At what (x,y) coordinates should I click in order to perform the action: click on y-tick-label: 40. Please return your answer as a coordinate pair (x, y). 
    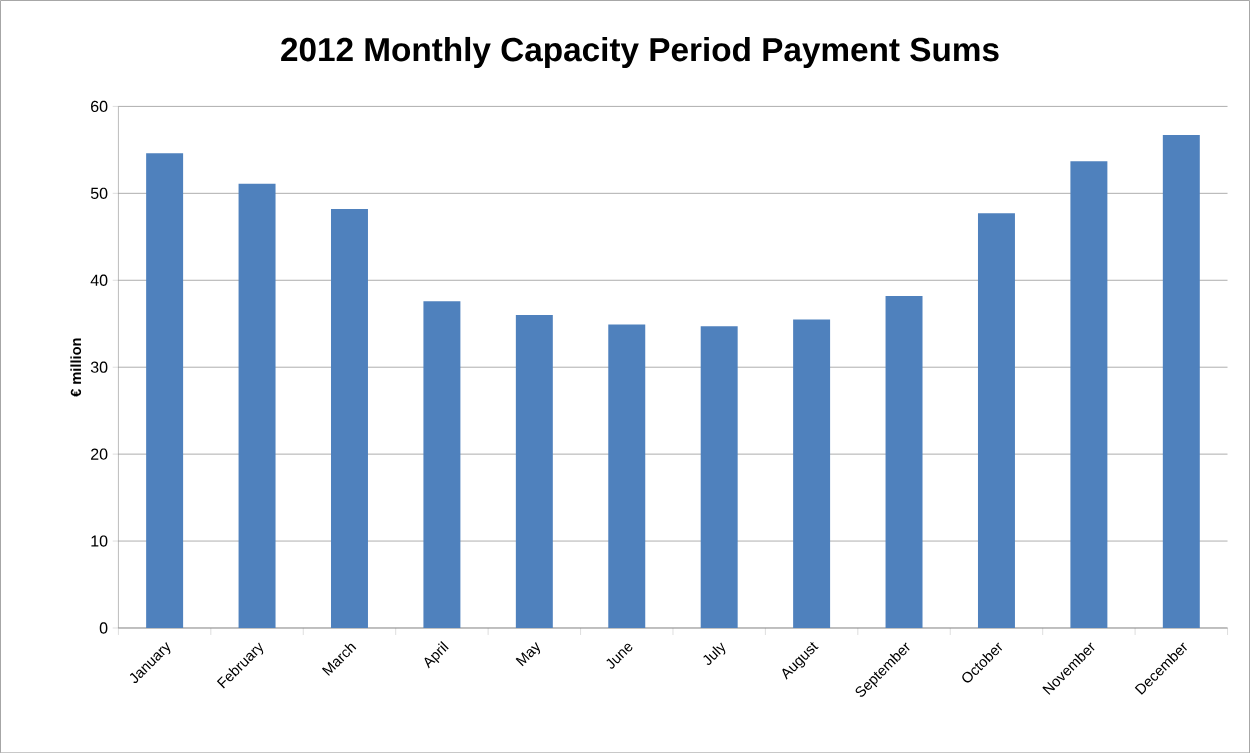
    Looking at the image, I should click on (99, 280).